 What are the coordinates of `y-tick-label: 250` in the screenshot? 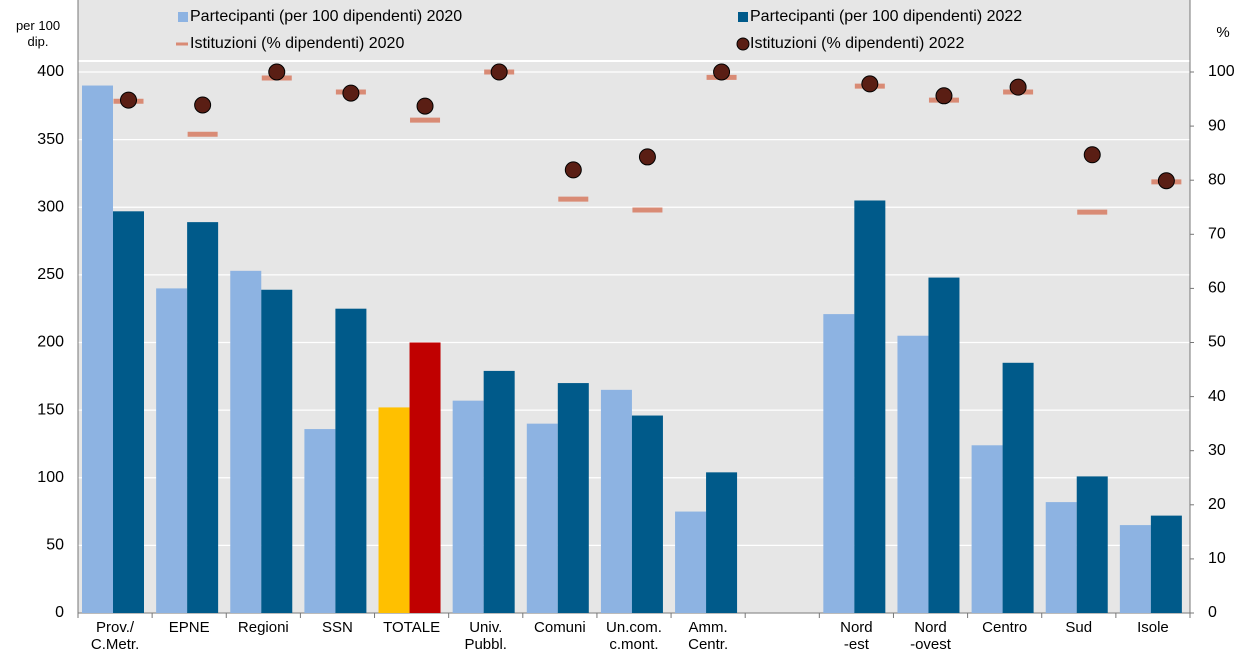 It's located at (50, 274).